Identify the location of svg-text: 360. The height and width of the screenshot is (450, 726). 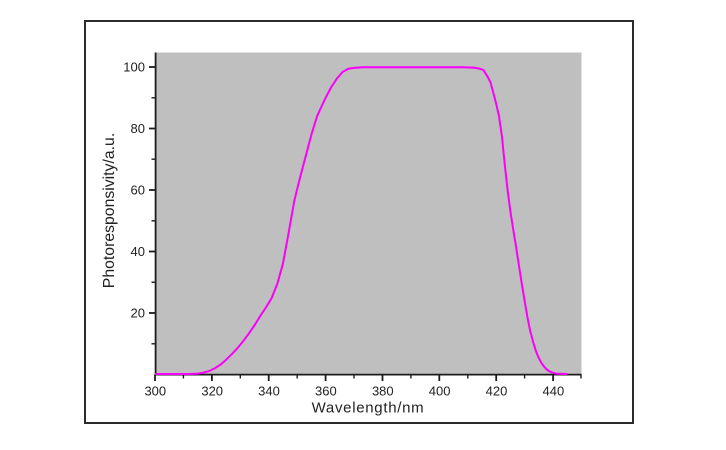
(326, 391).